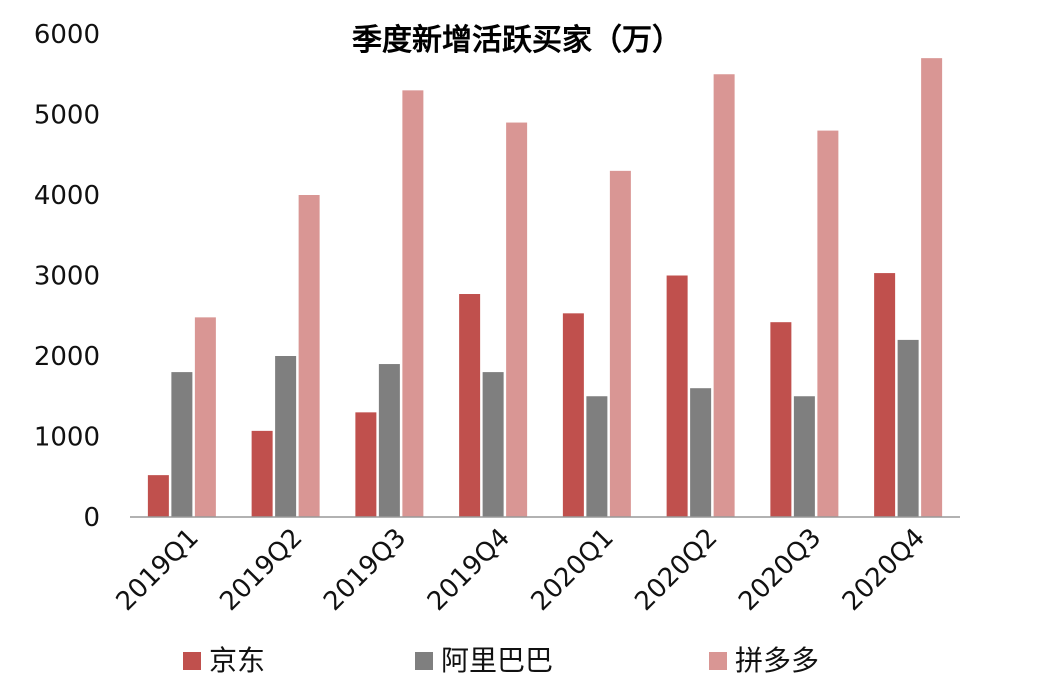 Image resolution: width=1037 pixels, height=698 pixels. I want to click on legend-item: 阿里巴巴, so click(484, 660).